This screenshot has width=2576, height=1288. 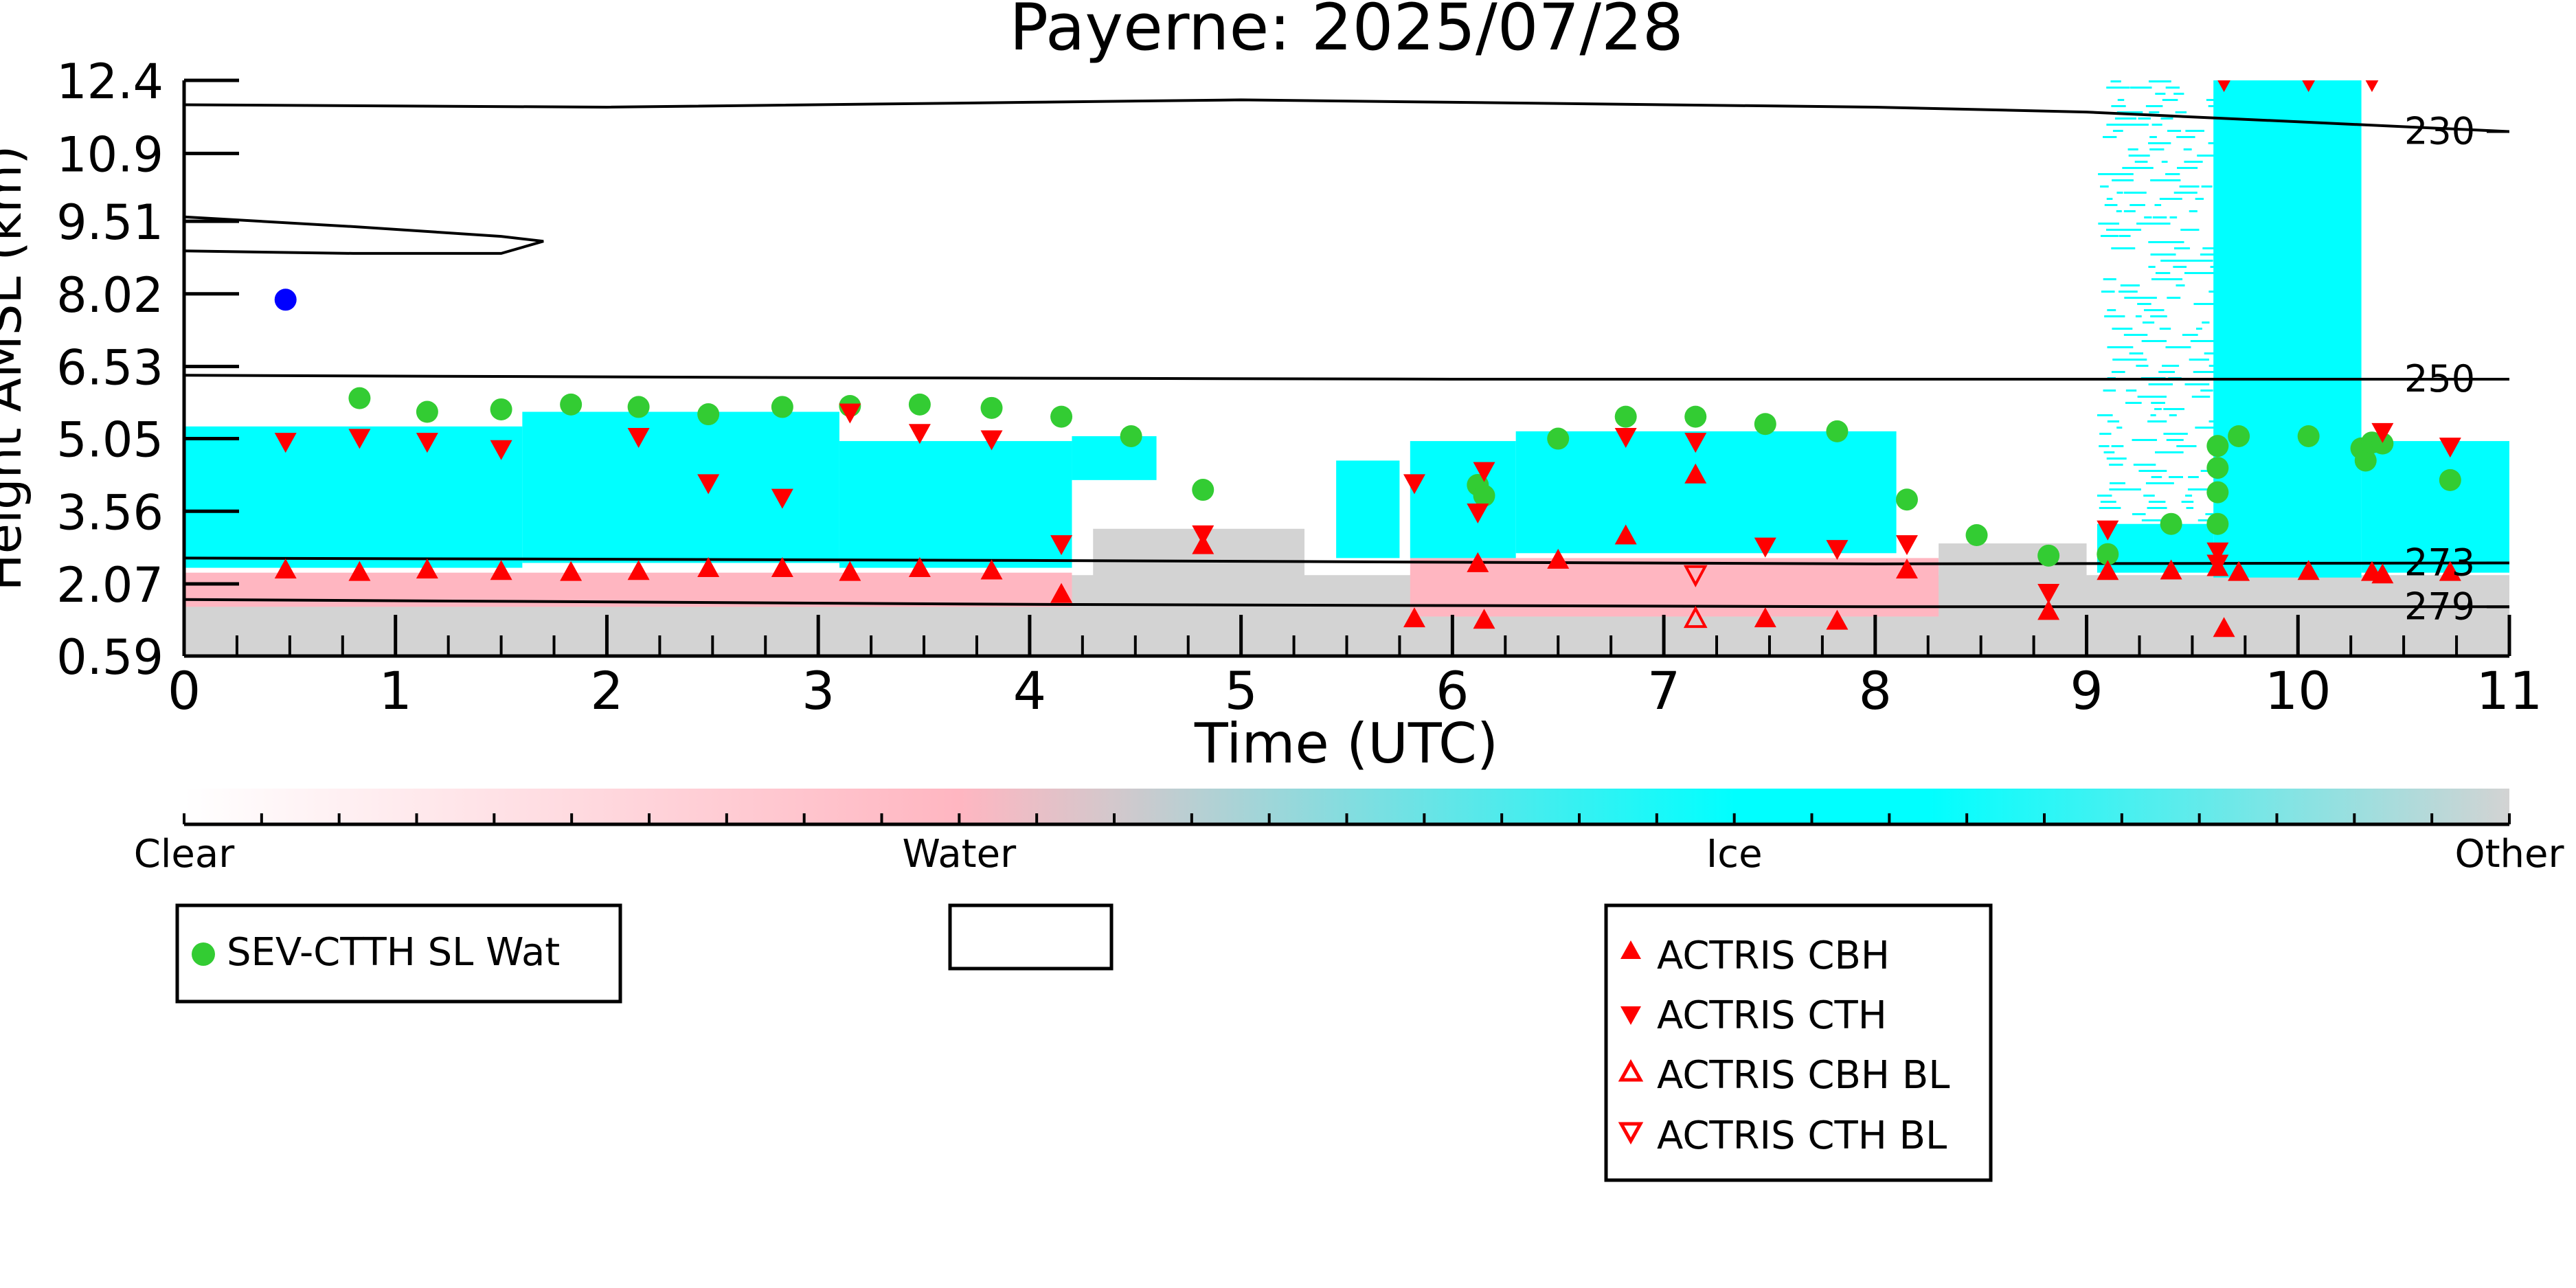 I want to click on marker-actris-cth-bl, so click(x=1695, y=576).